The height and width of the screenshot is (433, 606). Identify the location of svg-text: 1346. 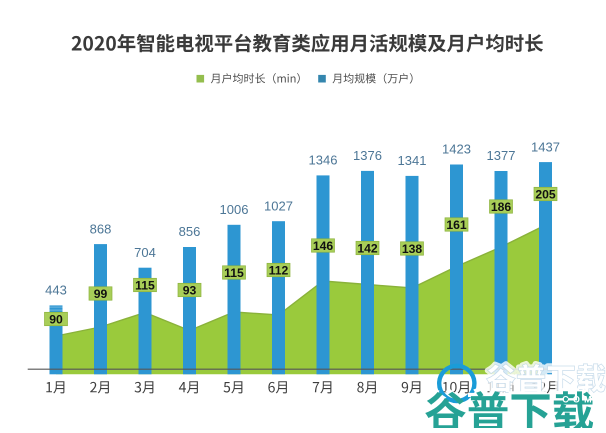
(323, 160).